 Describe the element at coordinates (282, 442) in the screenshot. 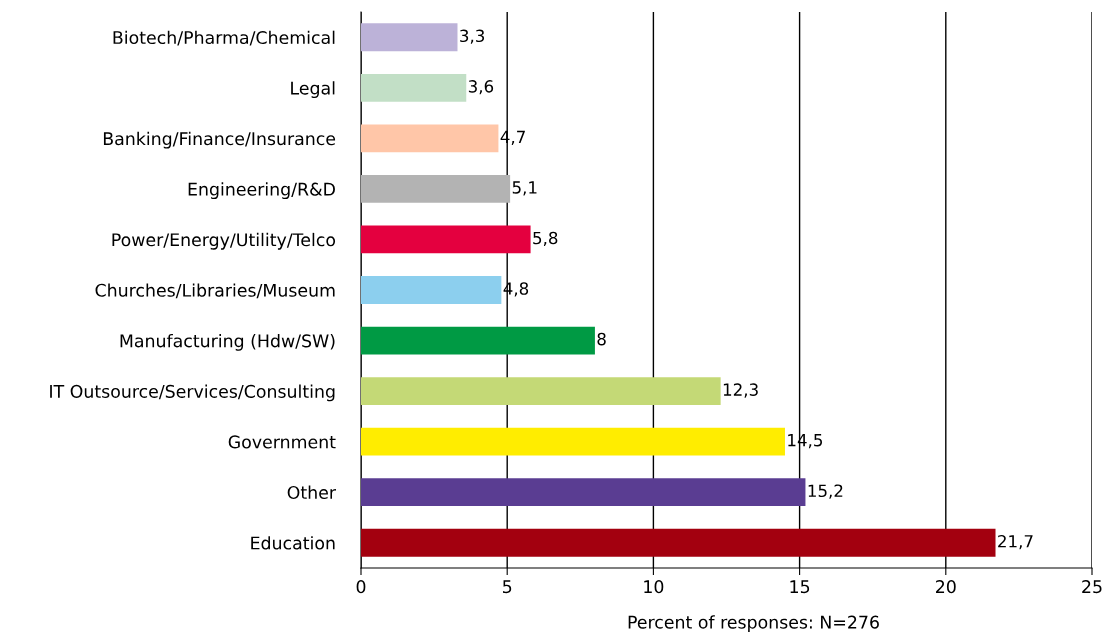

I see `y-tick-label: Government` at that location.